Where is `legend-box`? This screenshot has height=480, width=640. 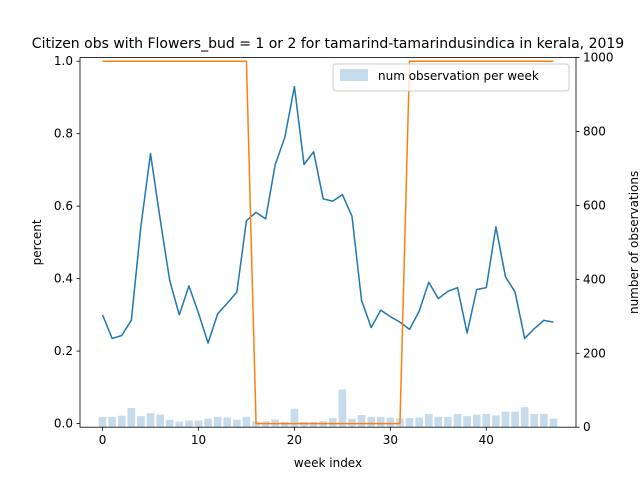 legend-box is located at coordinates (451, 77).